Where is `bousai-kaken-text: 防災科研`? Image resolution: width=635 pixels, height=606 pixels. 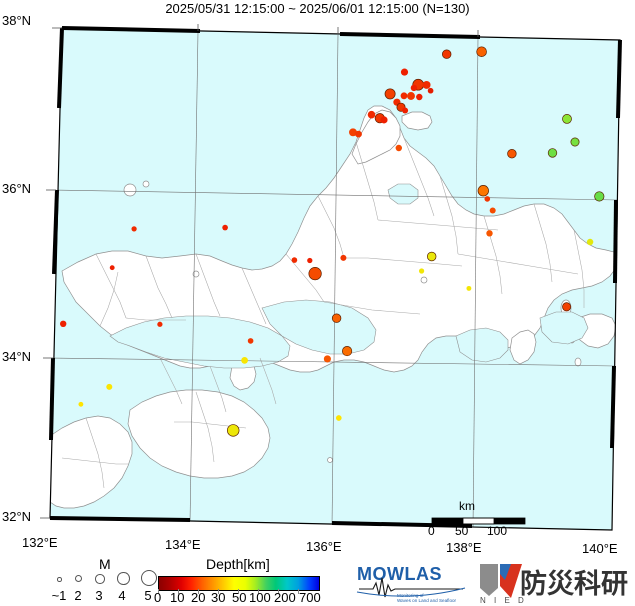
bousai-kaken-text: 防災科研 is located at coordinates (574, 584).